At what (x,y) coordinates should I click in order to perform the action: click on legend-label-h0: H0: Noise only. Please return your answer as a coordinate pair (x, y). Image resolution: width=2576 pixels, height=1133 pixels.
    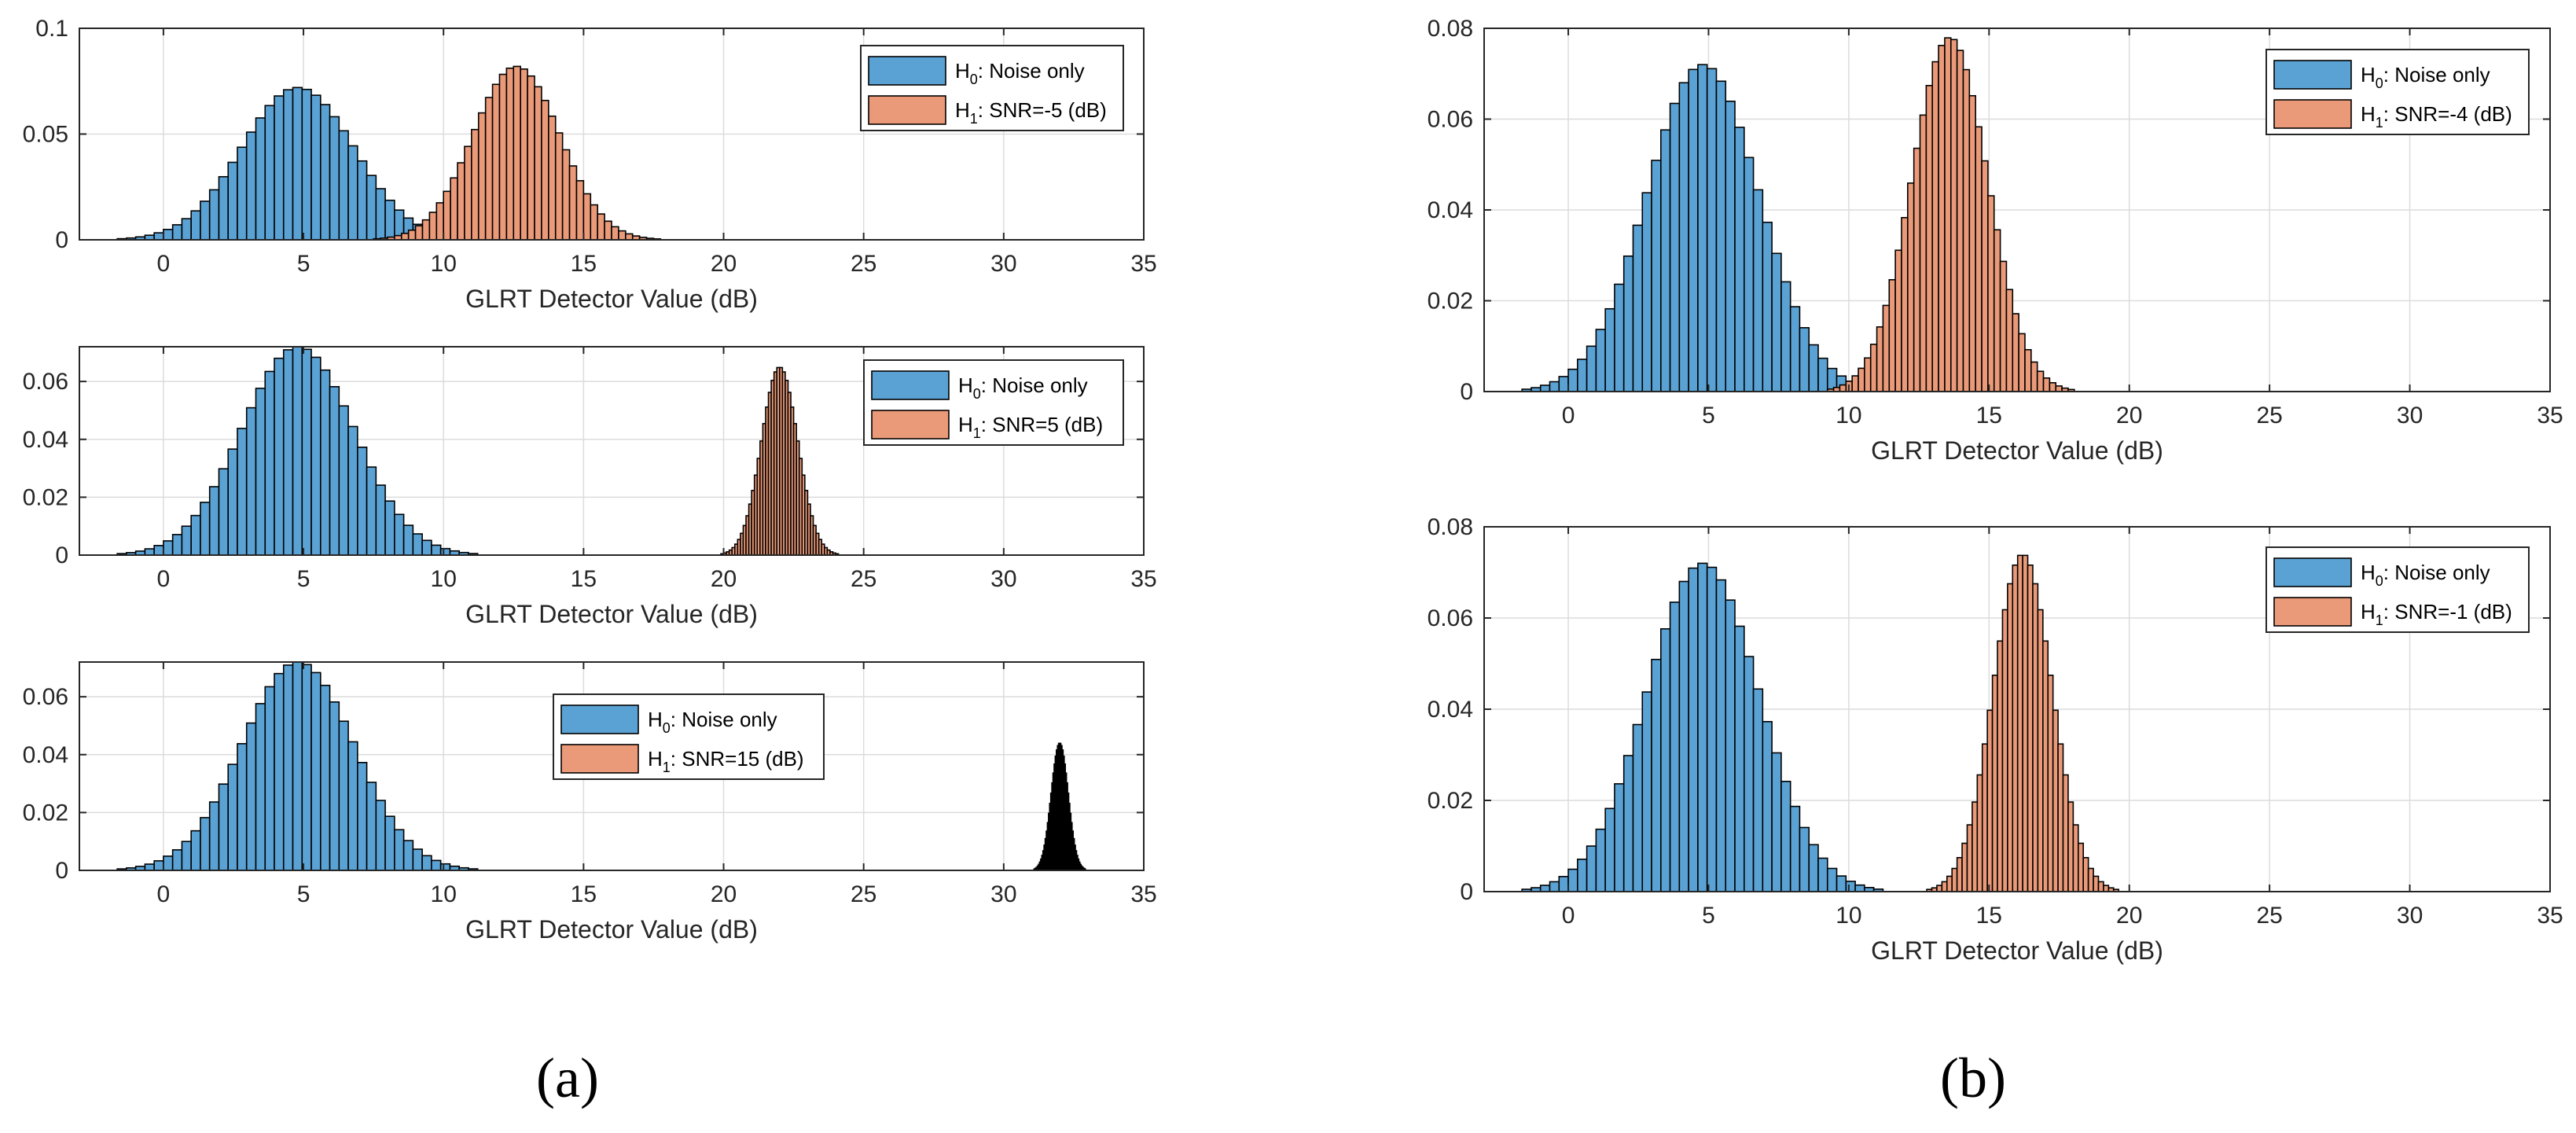
    Looking at the image, I should click on (1020, 73).